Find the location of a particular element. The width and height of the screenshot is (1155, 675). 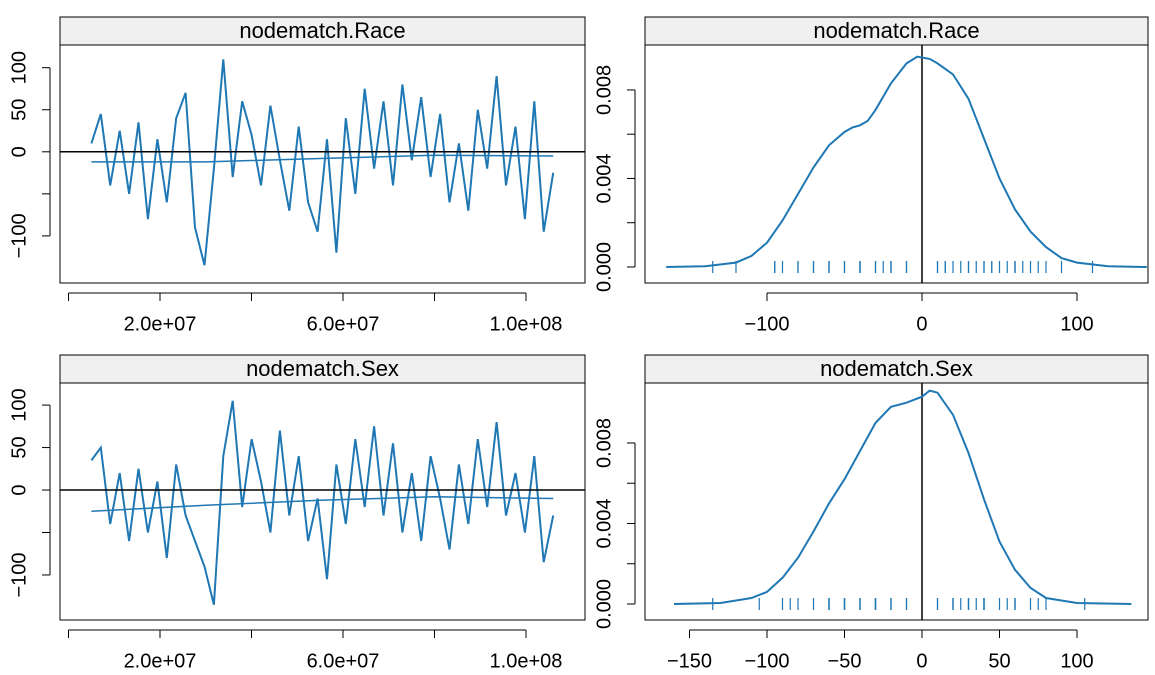

x-tick-label: −150 is located at coordinates (689, 661).